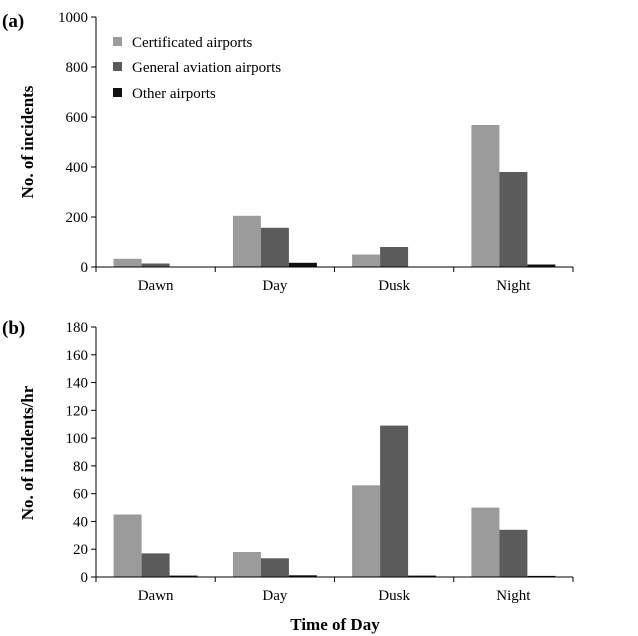 Image resolution: width=638 pixels, height=636 pixels. Describe the element at coordinates (206, 68) in the screenshot. I see `legend-label-general-aviation: General aviation airports` at that location.